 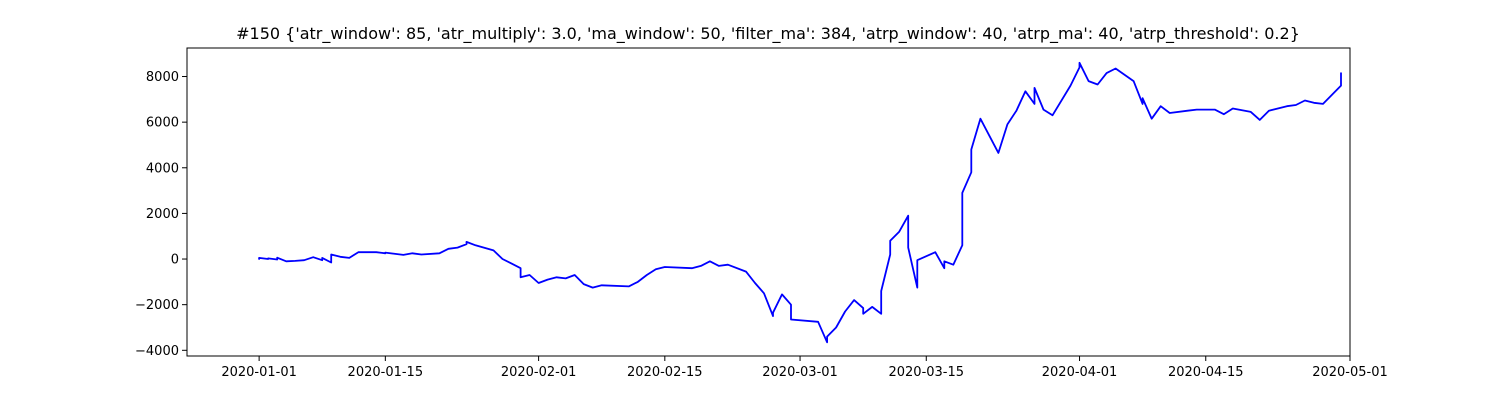 I want to click on x-tick-label: 2020-05-01, so click(x=1350, y=372).